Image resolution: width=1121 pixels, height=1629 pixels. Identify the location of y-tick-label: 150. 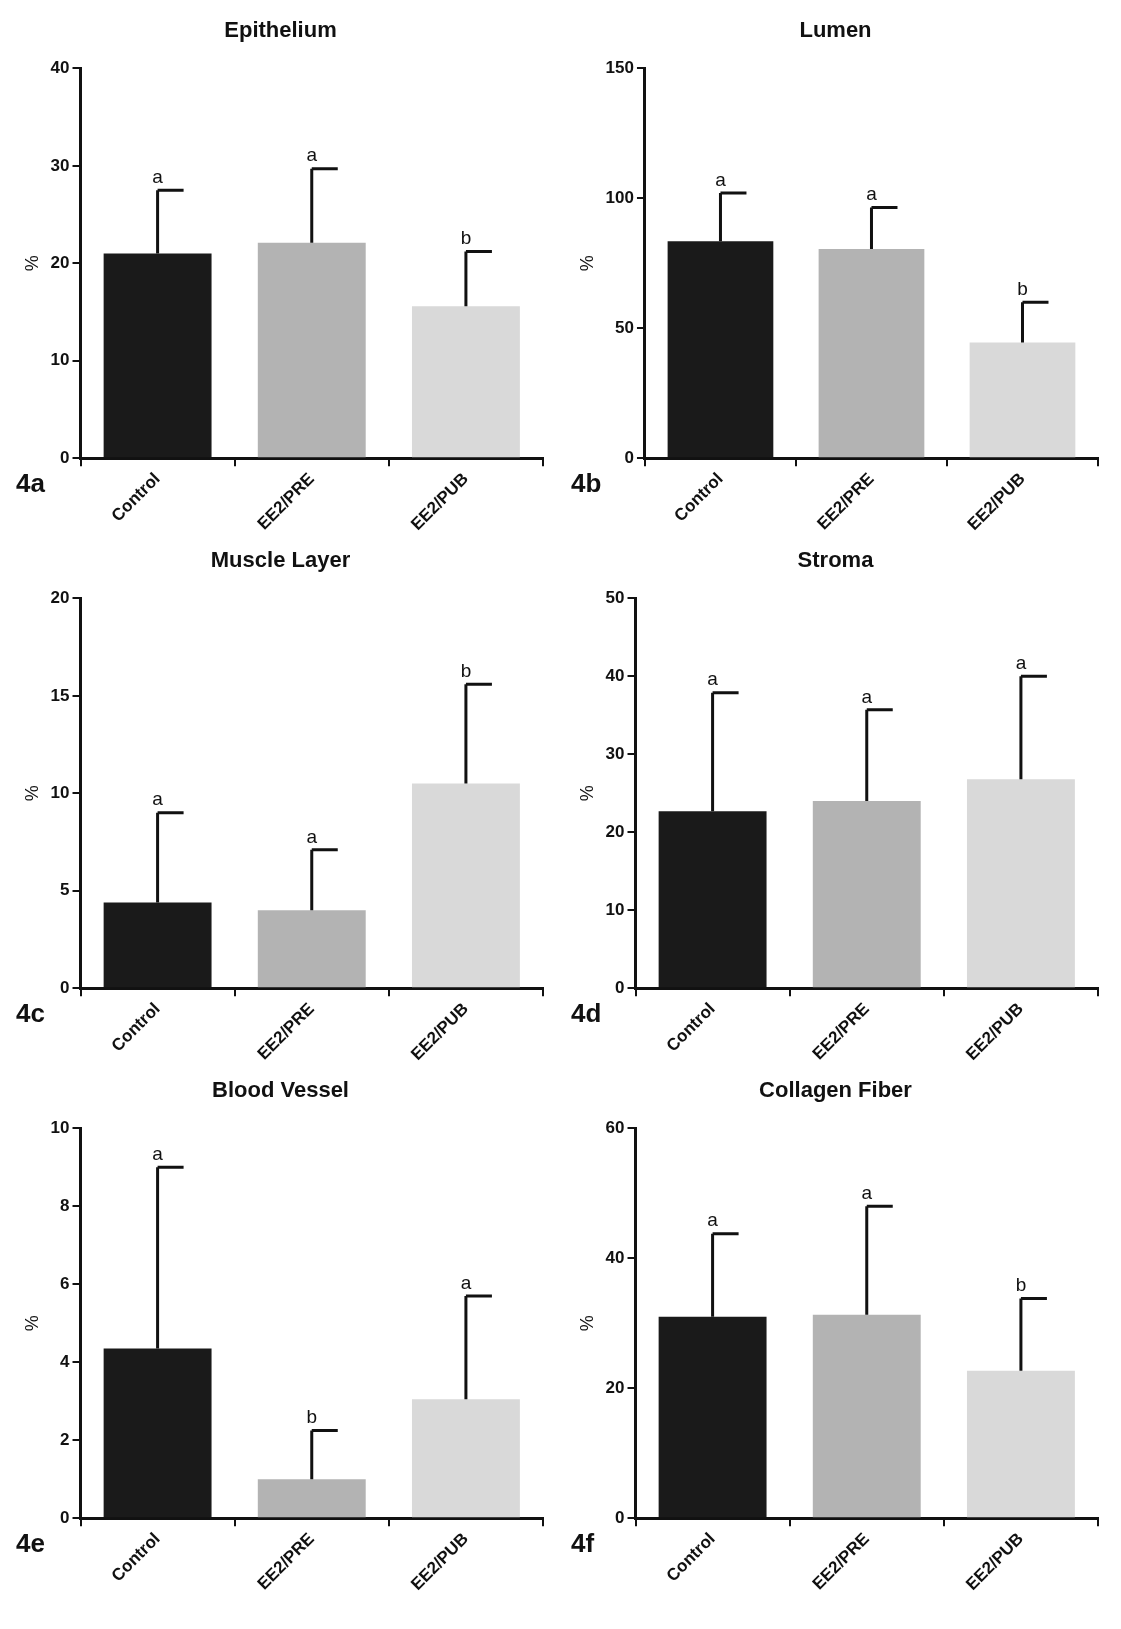
(619, 68).